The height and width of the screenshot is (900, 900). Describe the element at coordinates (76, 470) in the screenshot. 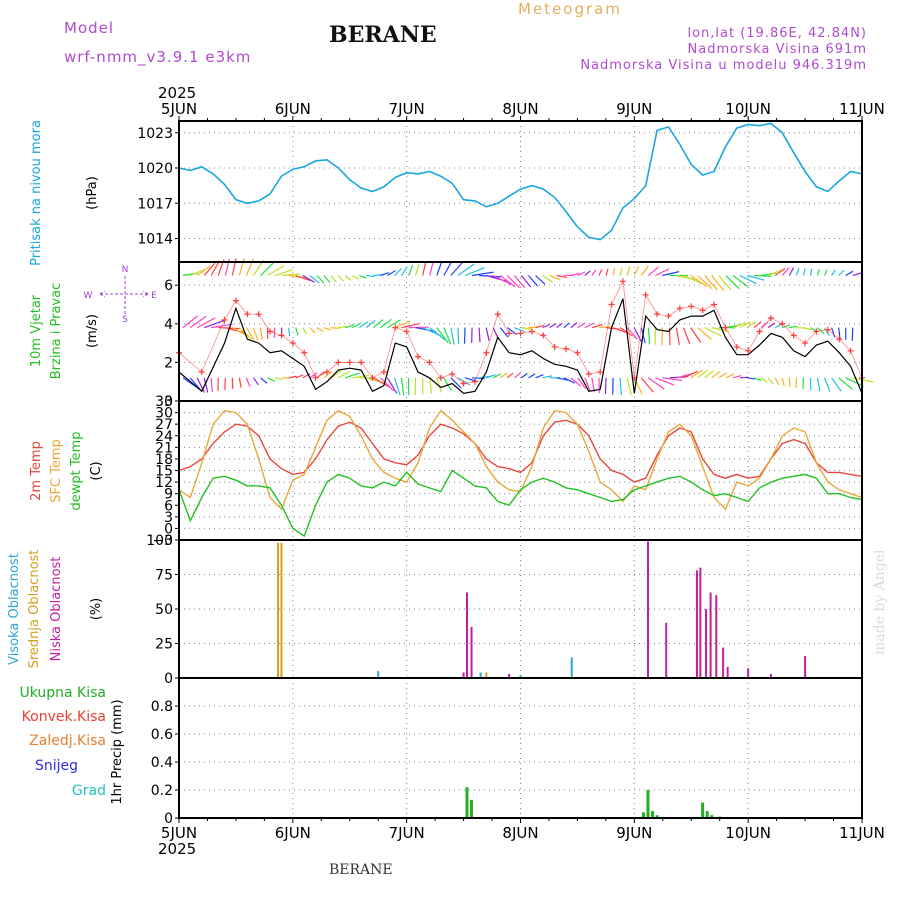

I see `temp-title-dewpt: dewpt Temp` at that location.